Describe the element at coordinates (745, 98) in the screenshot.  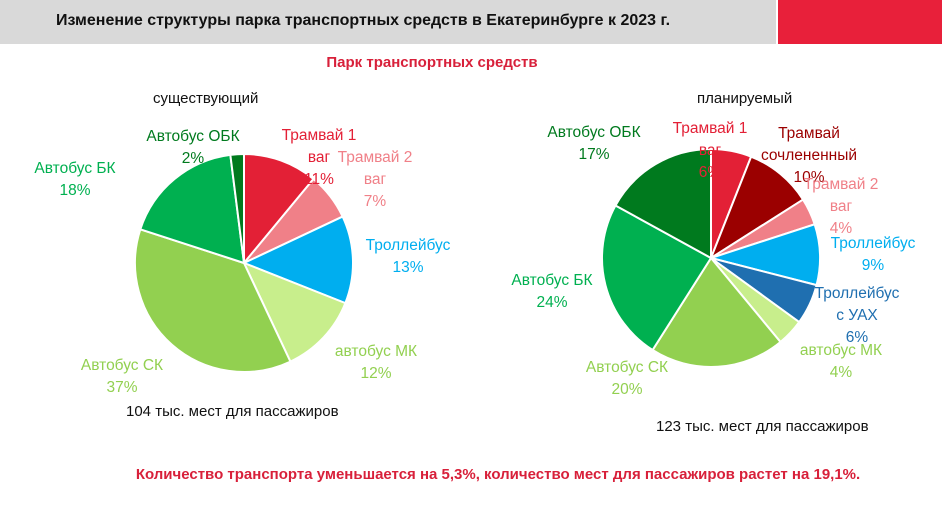
I see `pie-title-planned: планируемый` at that location.